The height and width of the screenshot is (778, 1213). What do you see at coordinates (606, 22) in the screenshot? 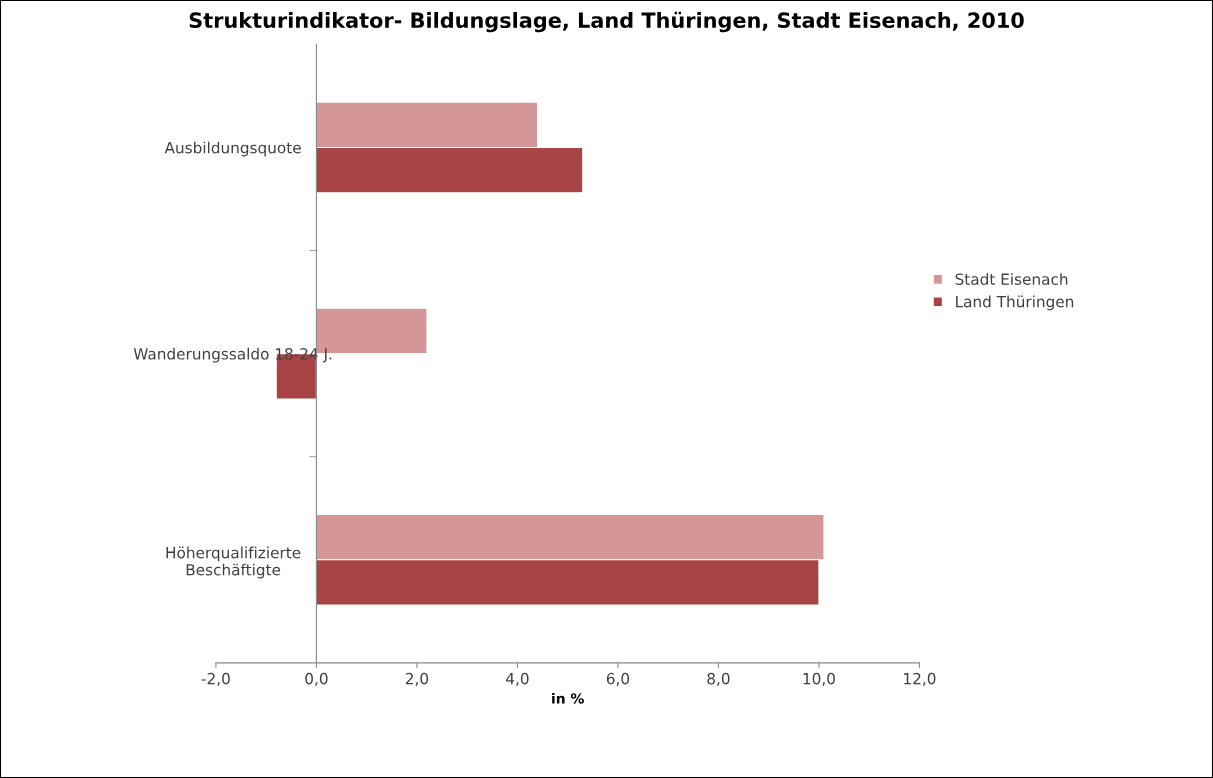
I see `chart-title: Strukturindikator- Bildungslage, Land Thüringen, Stadt Eisenach, 2010` at bounding box center [606, 22].